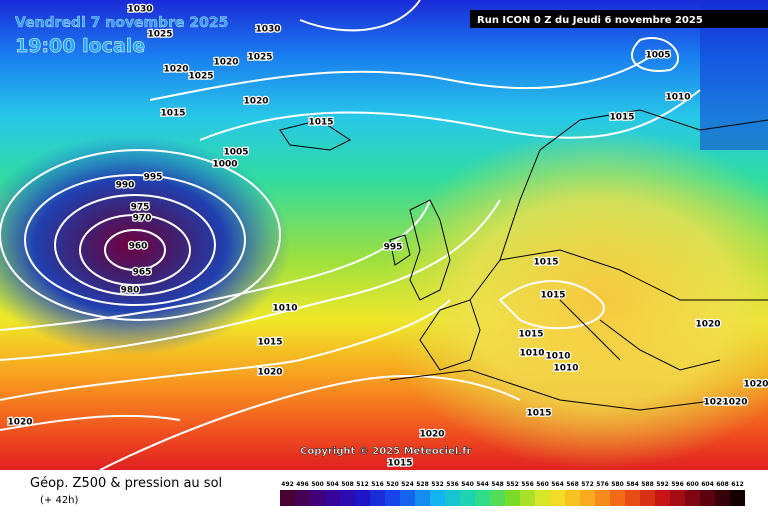 Image resolution: width=768 pixels, height=512 pixels. Describe the element at coordinates (692, 484) in the screenshot. I see `colorbar-label: 600` at that location.